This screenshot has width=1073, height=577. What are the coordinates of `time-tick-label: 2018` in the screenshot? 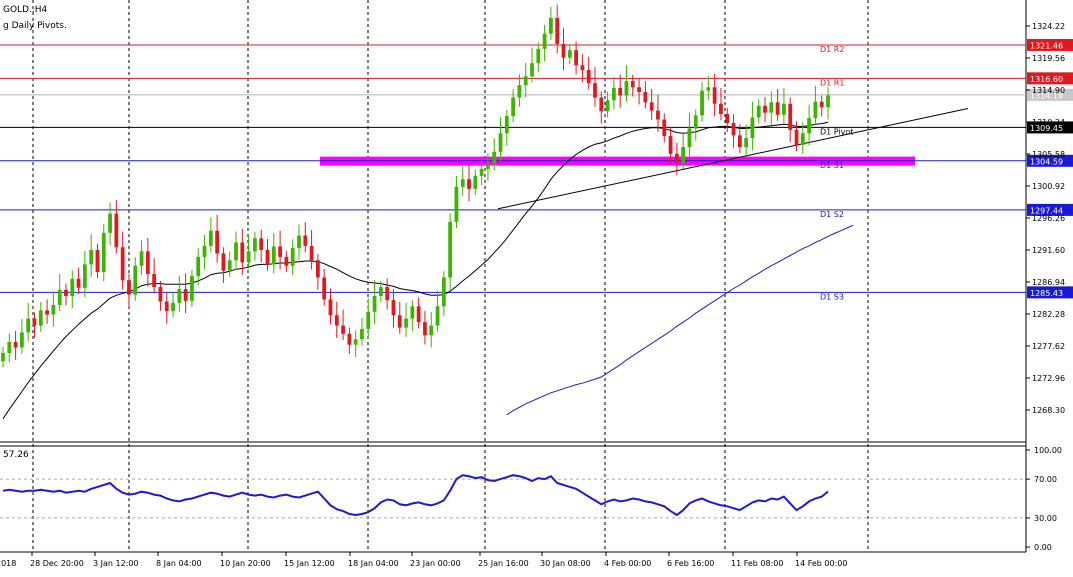 It's located at (8, 563).